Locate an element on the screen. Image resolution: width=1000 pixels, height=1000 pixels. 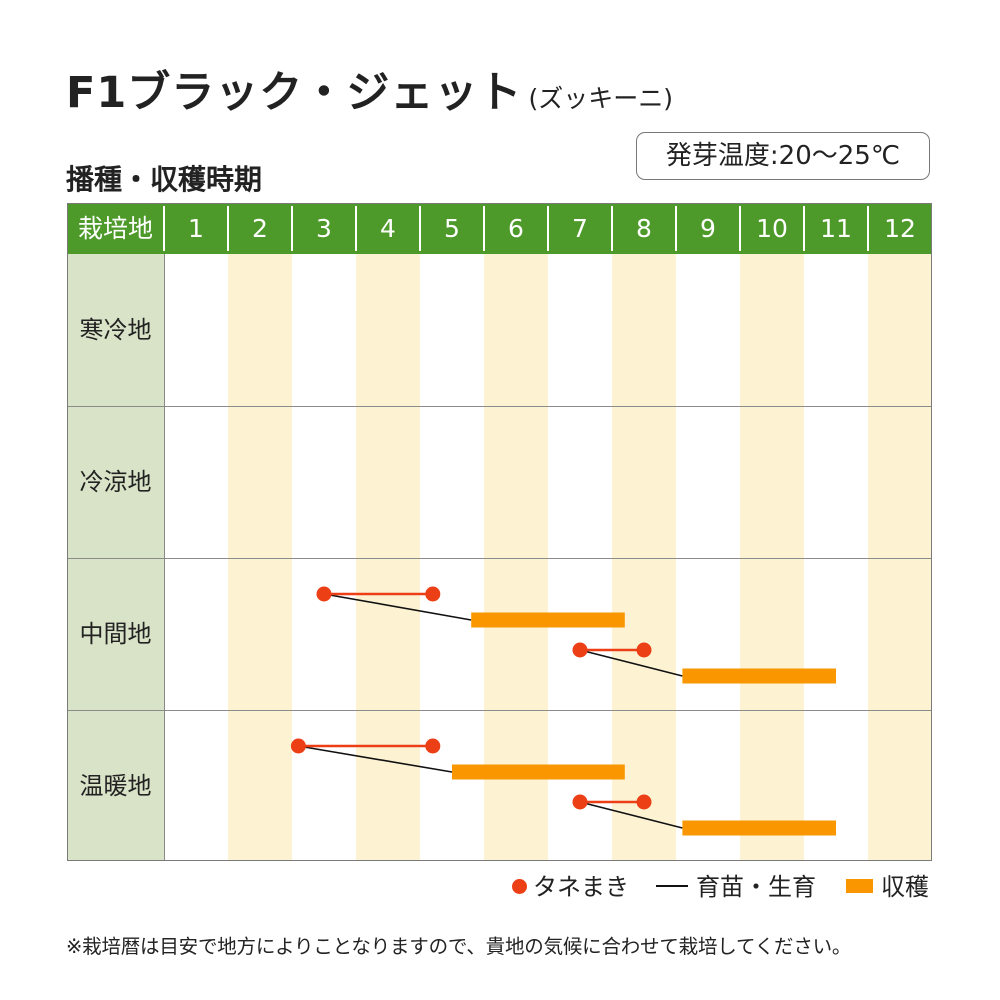
legend-growing-label: 育苗・生育 is located at coordinates (756, 887).